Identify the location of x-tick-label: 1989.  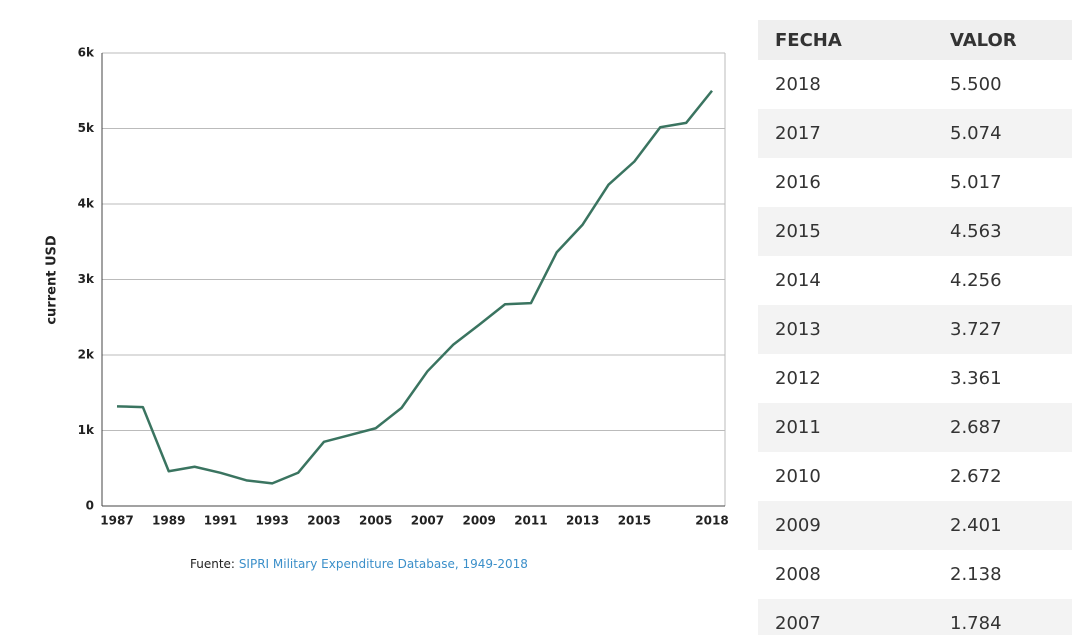
(168, 521).